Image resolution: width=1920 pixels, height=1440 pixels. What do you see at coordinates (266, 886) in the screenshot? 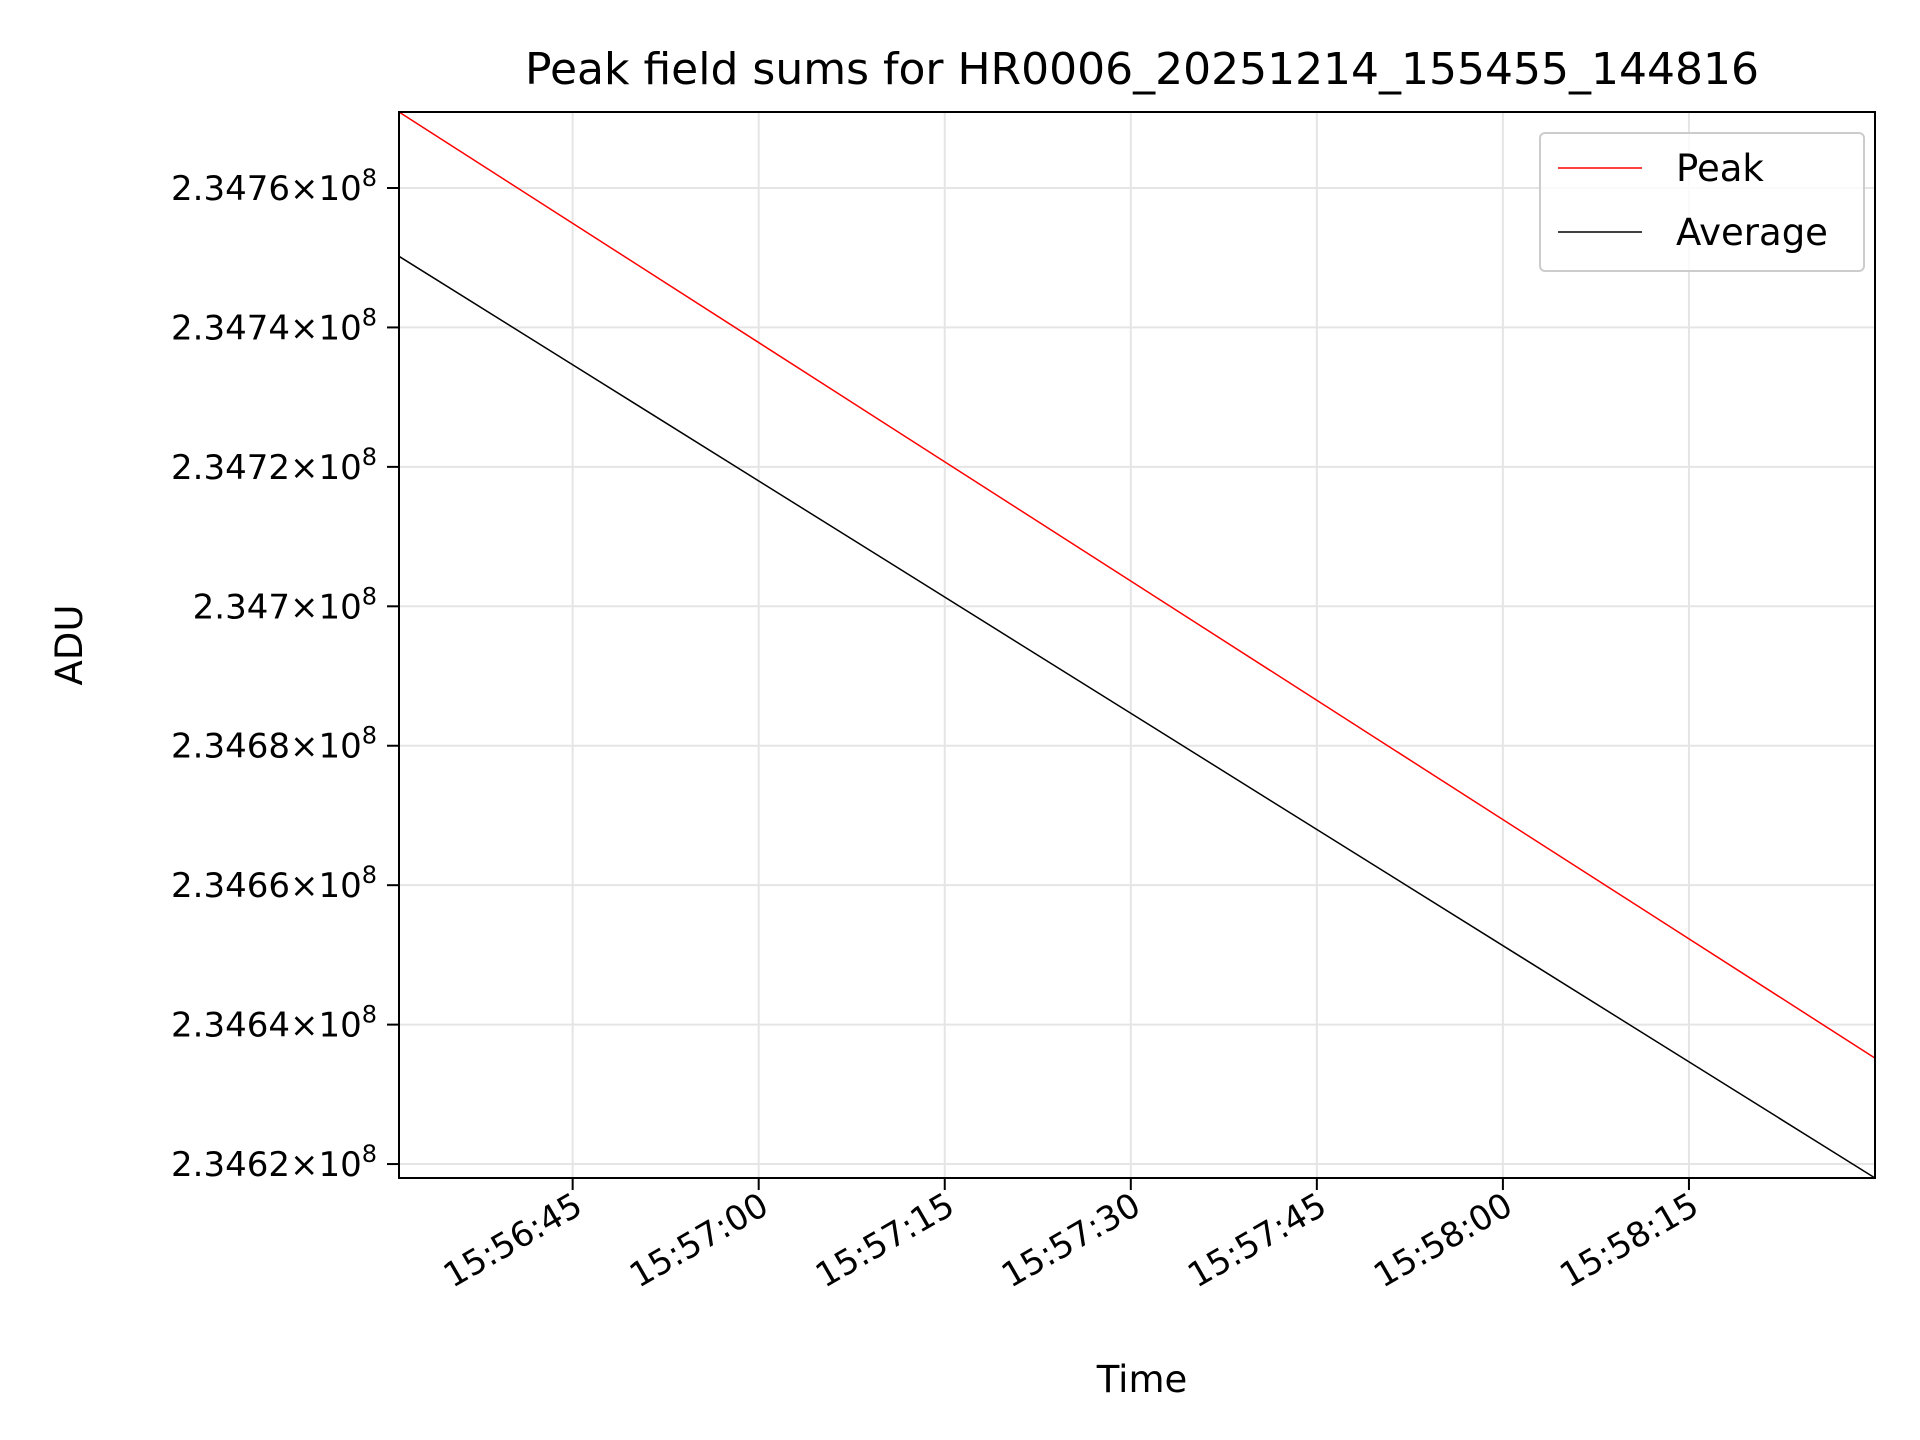
I see `y-tick-mantissa: 2.3466×10` at bounding box center [266, 886].